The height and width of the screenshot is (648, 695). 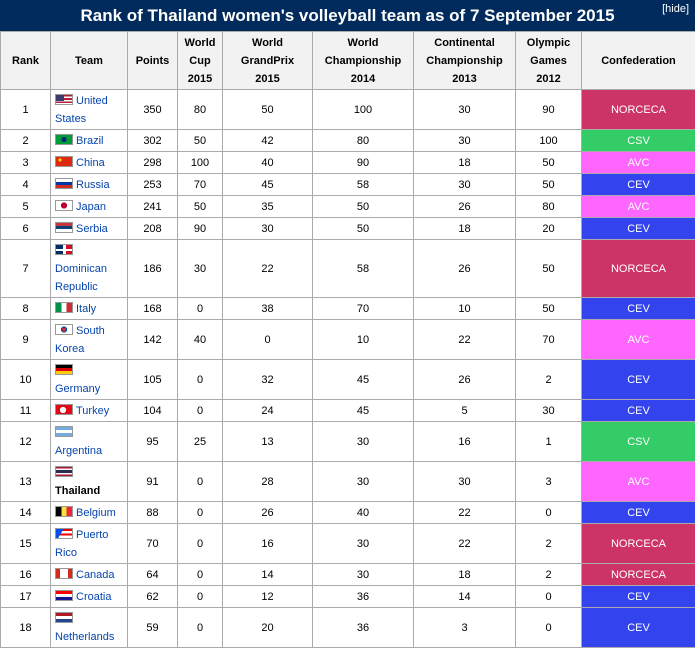 I want to click on header-team: Team, so click(x=89, y=61).